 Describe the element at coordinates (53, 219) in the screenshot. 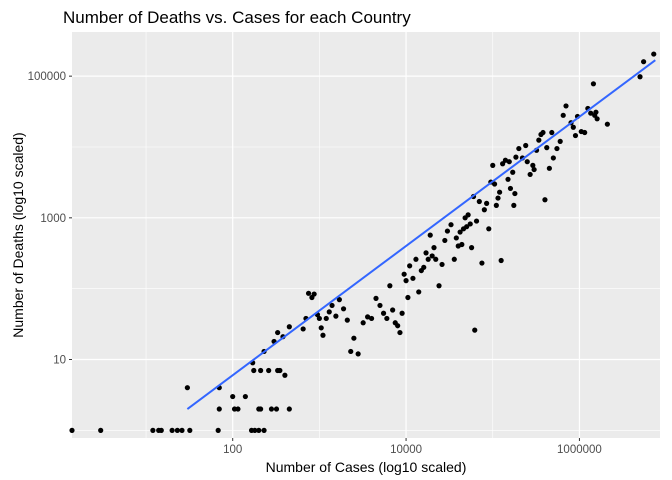

I see `y-tick-label: 1000` at that location.